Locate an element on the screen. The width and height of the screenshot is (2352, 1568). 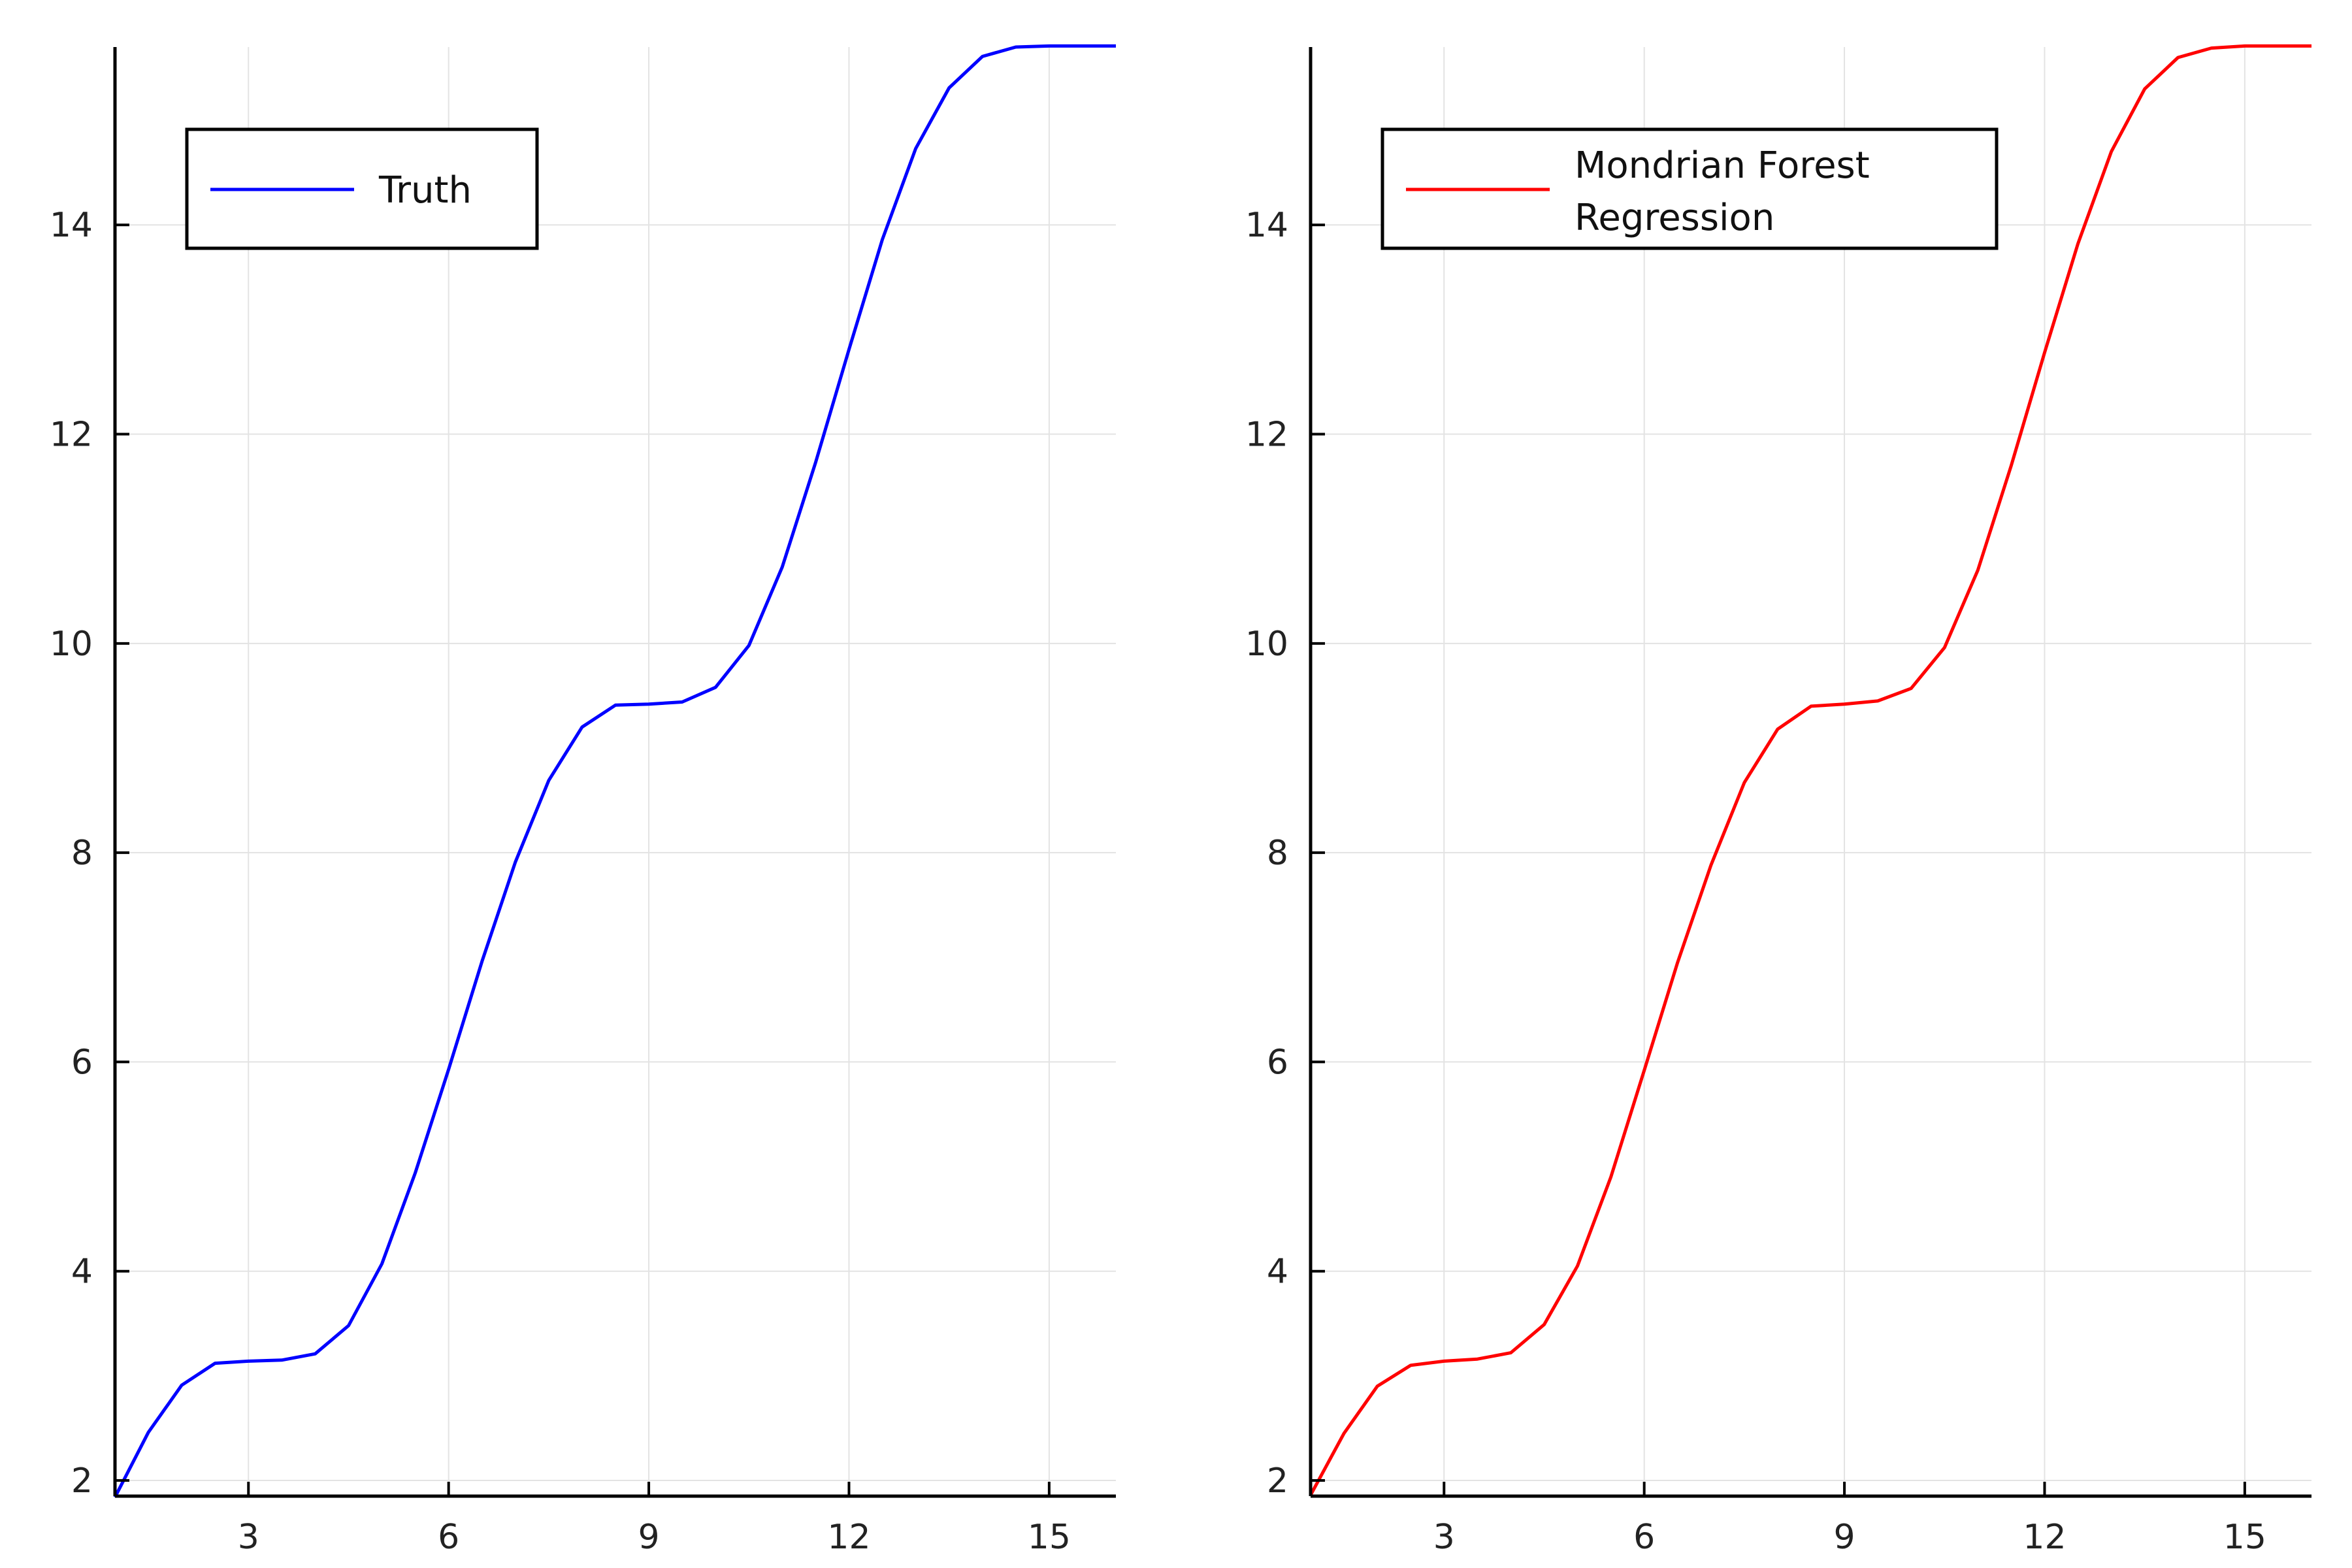
legend: Mondrian Forest Regression is located at coordinates (1689, 188).